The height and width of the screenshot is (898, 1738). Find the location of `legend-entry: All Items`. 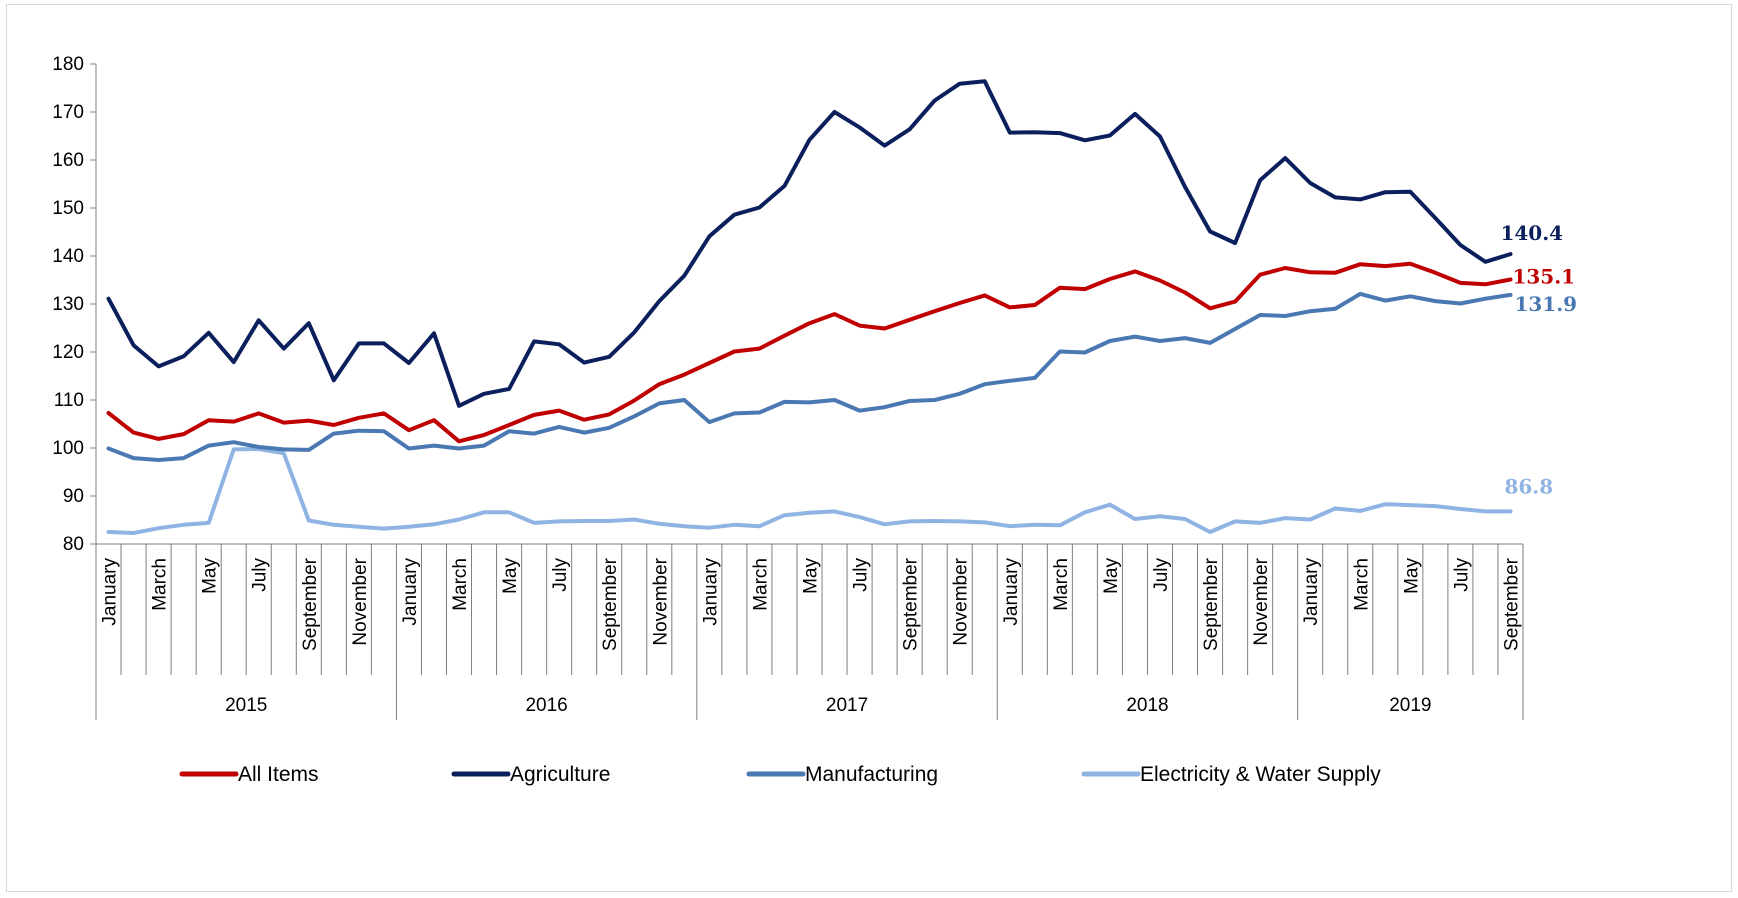

legend-entry: All Items is located at coordinates (278, 774).